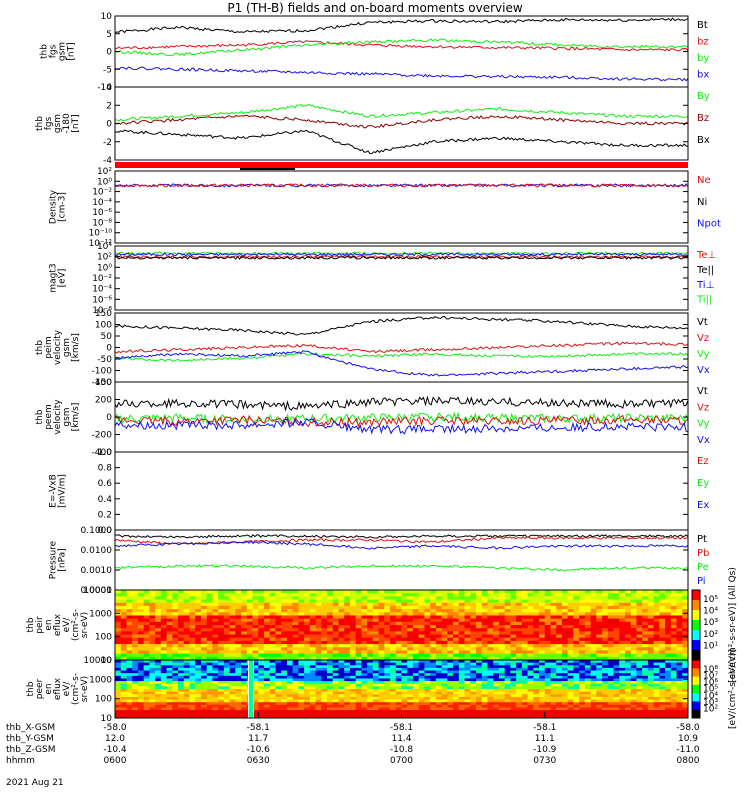 The width and height of the screenshot is (750, 800). Describe the element at coordinates (706, 255) in the screenshot. I see `legend-temp: Te⊥` at that location.